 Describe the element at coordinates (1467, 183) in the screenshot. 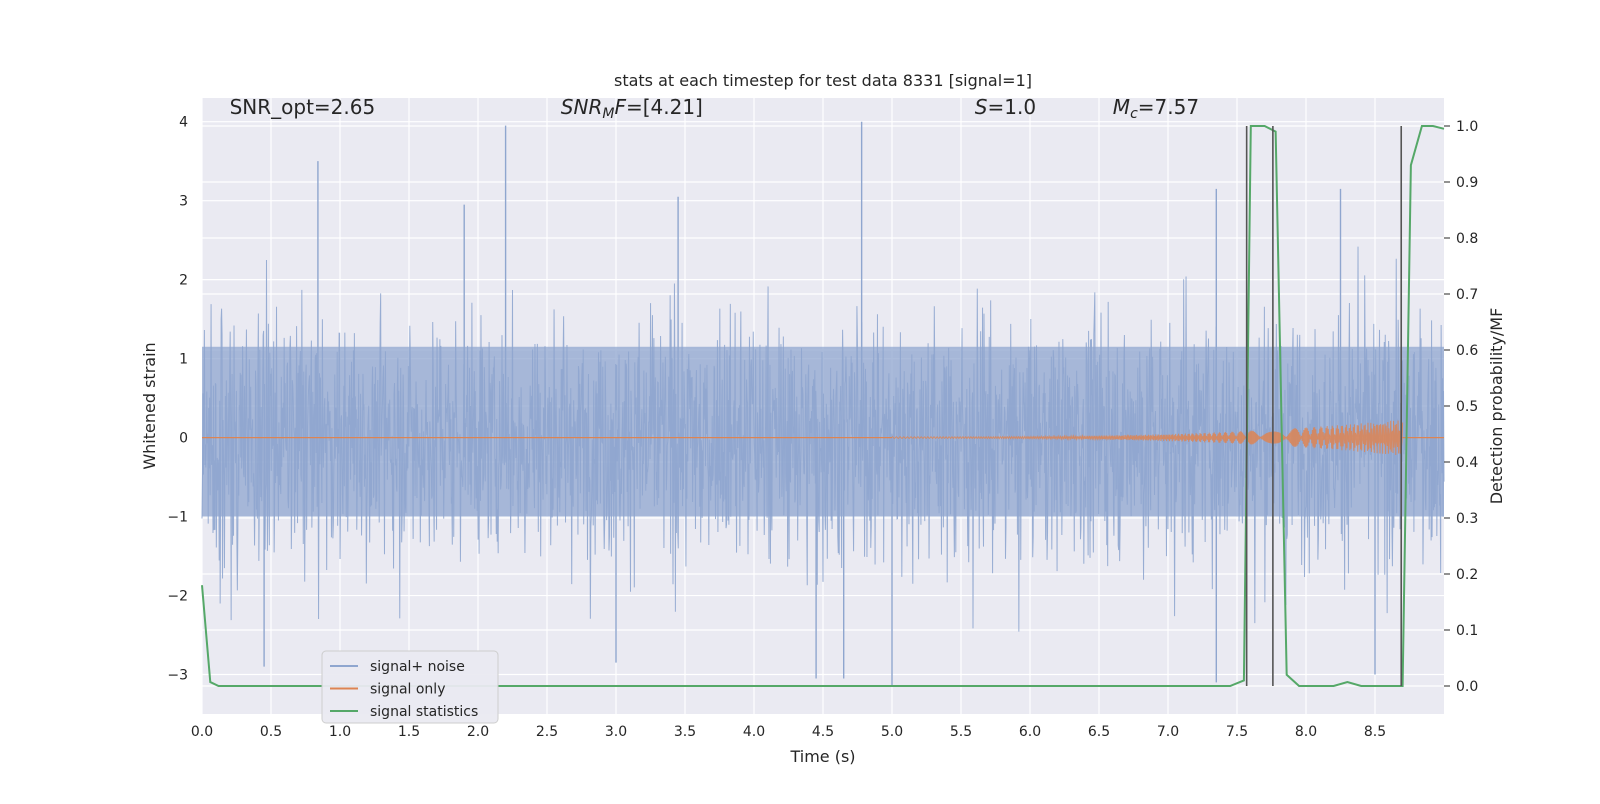

I see `y2-tick-label: 0.9` at that location.